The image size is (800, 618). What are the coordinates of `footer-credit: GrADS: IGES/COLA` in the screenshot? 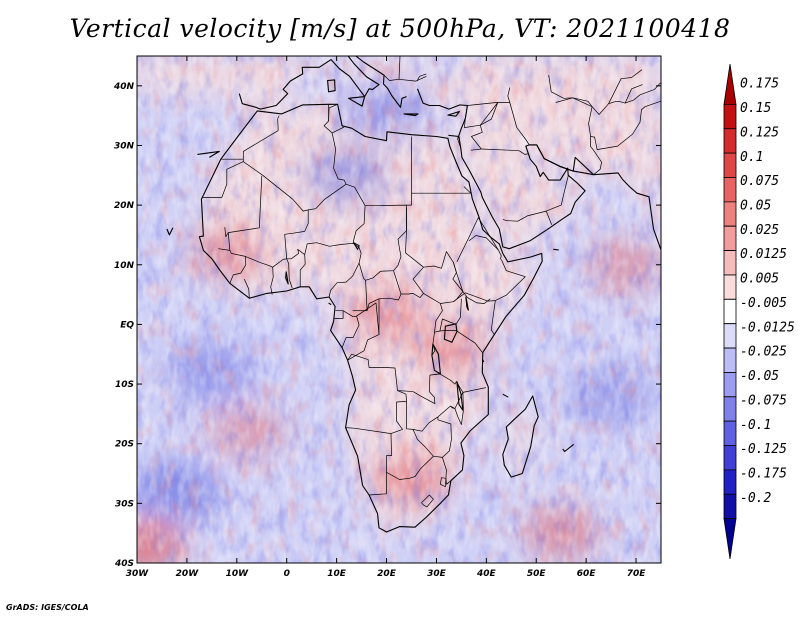 It's located at (47, 607).